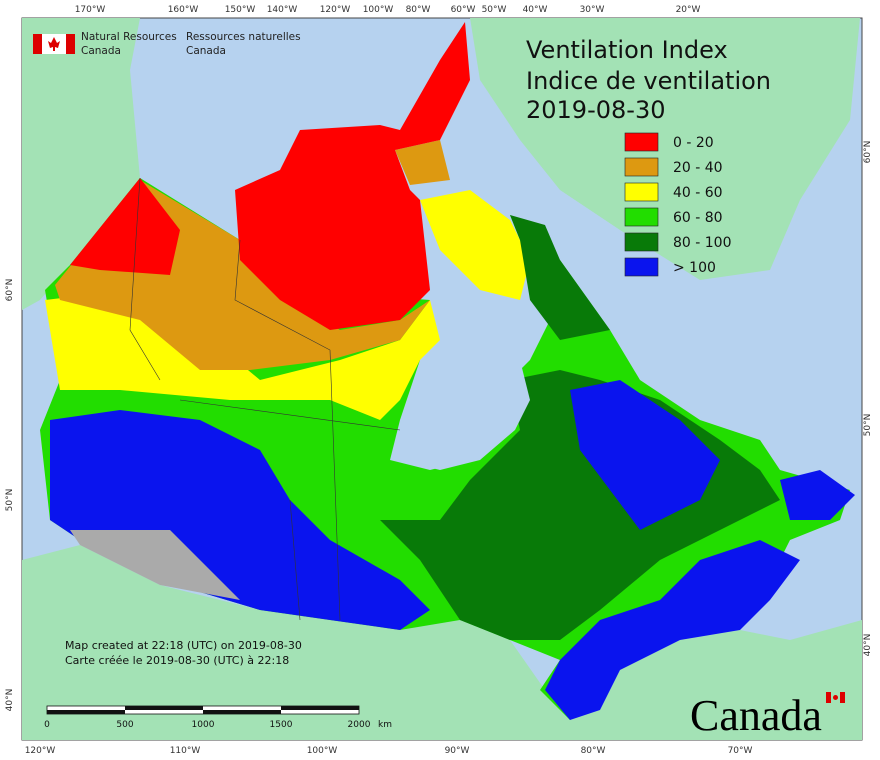 This screenshot has height=760, width=880. Describe the element at coordinates (457, 751) in the screenshot. I see `longitude-label: 90°W` at that location.